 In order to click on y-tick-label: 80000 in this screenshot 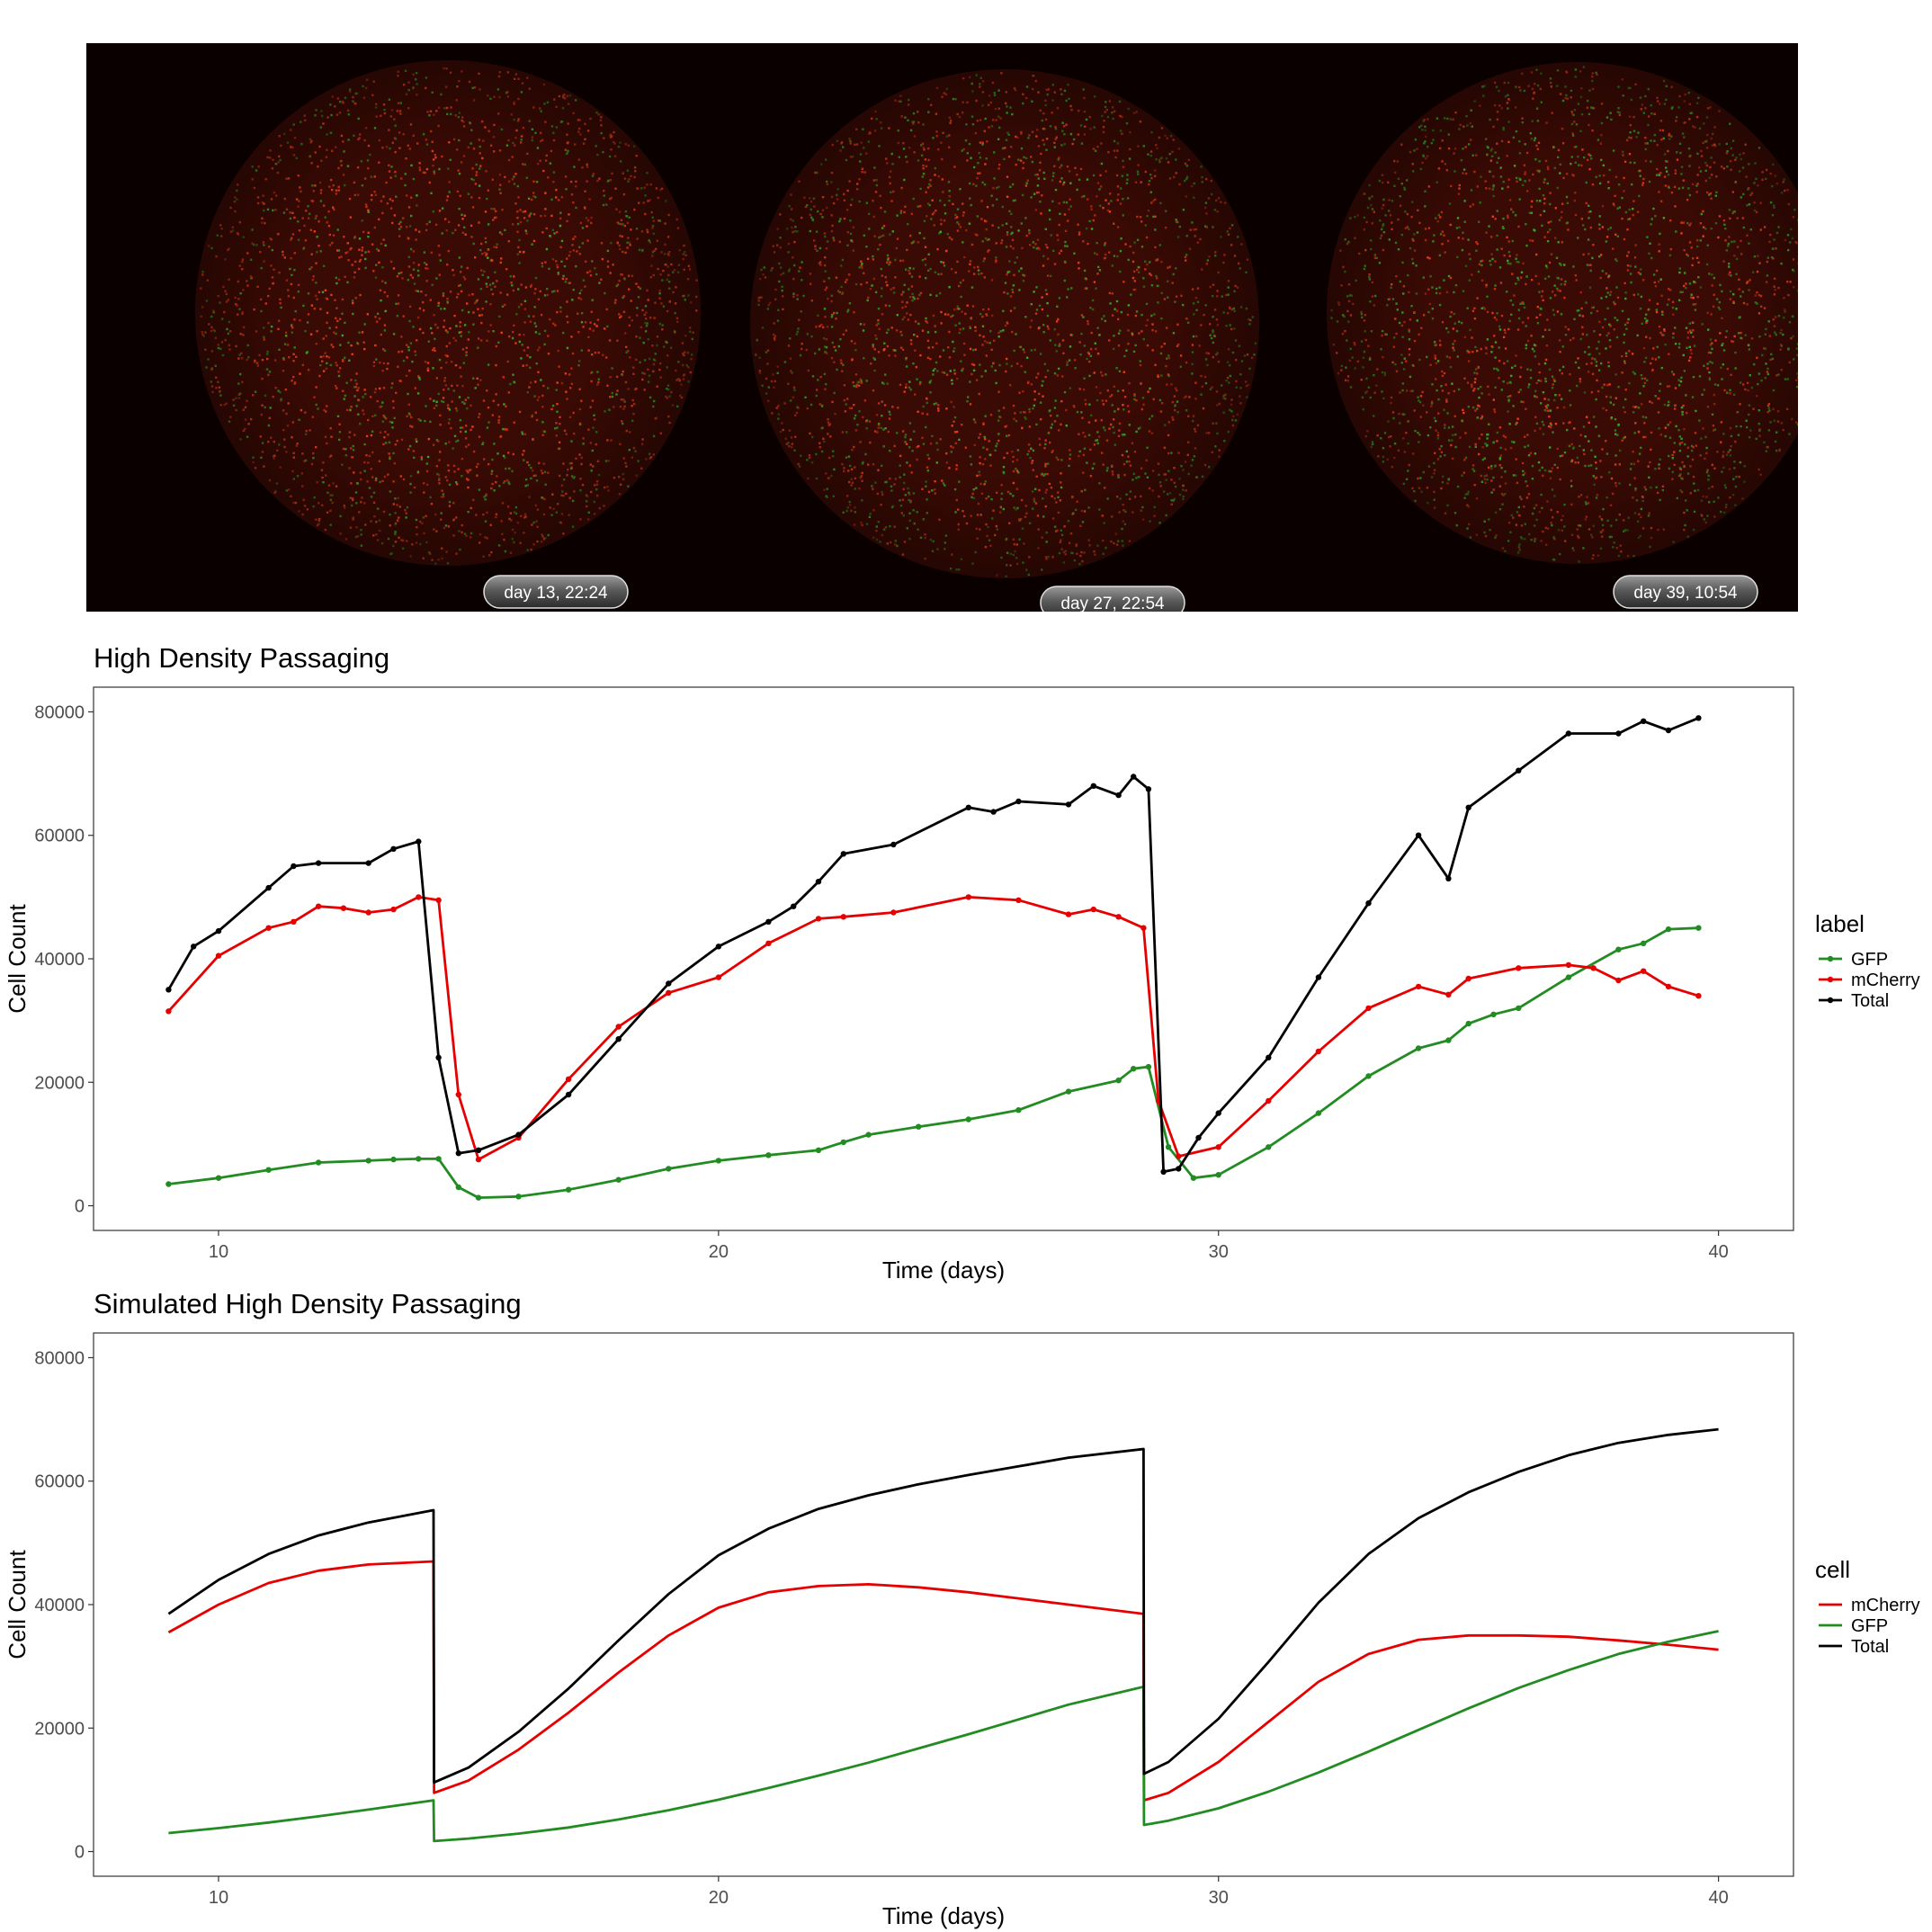, I will do `click(60, 1358)`.